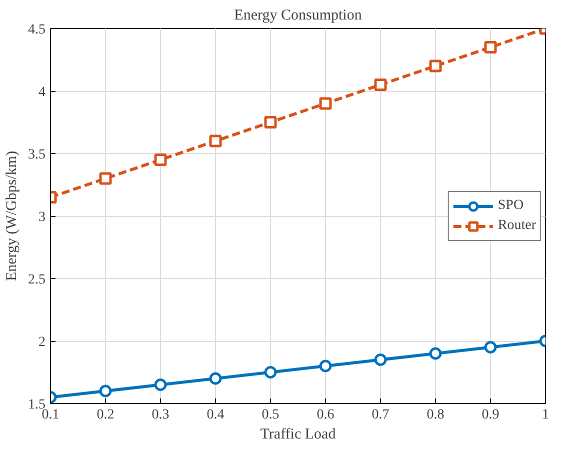 Image resolution: width=565 pixels, height=450 pixels. I want to click on y-tick-label: 4.5, so click(37, 30).